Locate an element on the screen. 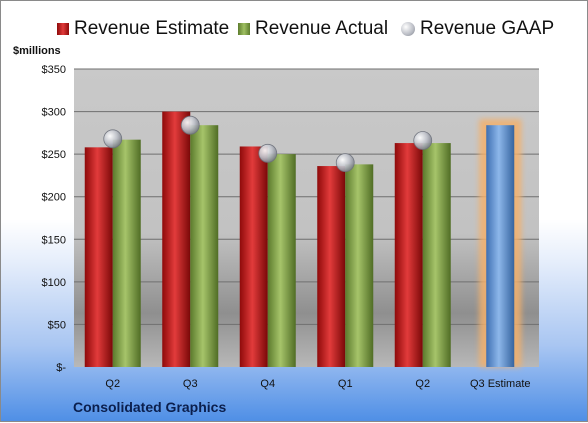 This screenshot has width=588, height=423. y-tick-label: $200 is located at coordinates (54, 198).